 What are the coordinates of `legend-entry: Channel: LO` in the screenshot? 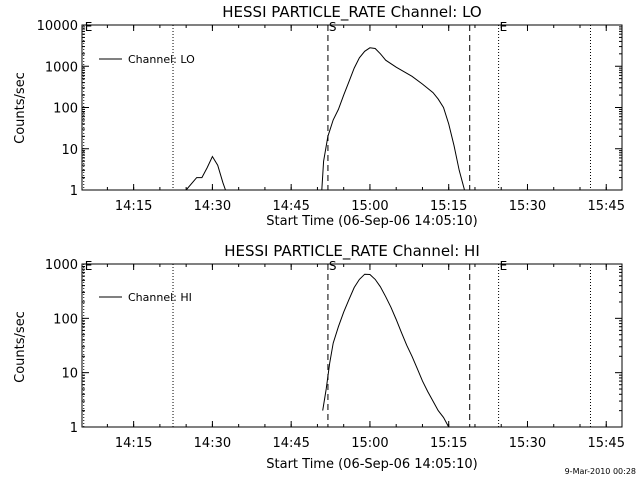 It's located at (161, 59).